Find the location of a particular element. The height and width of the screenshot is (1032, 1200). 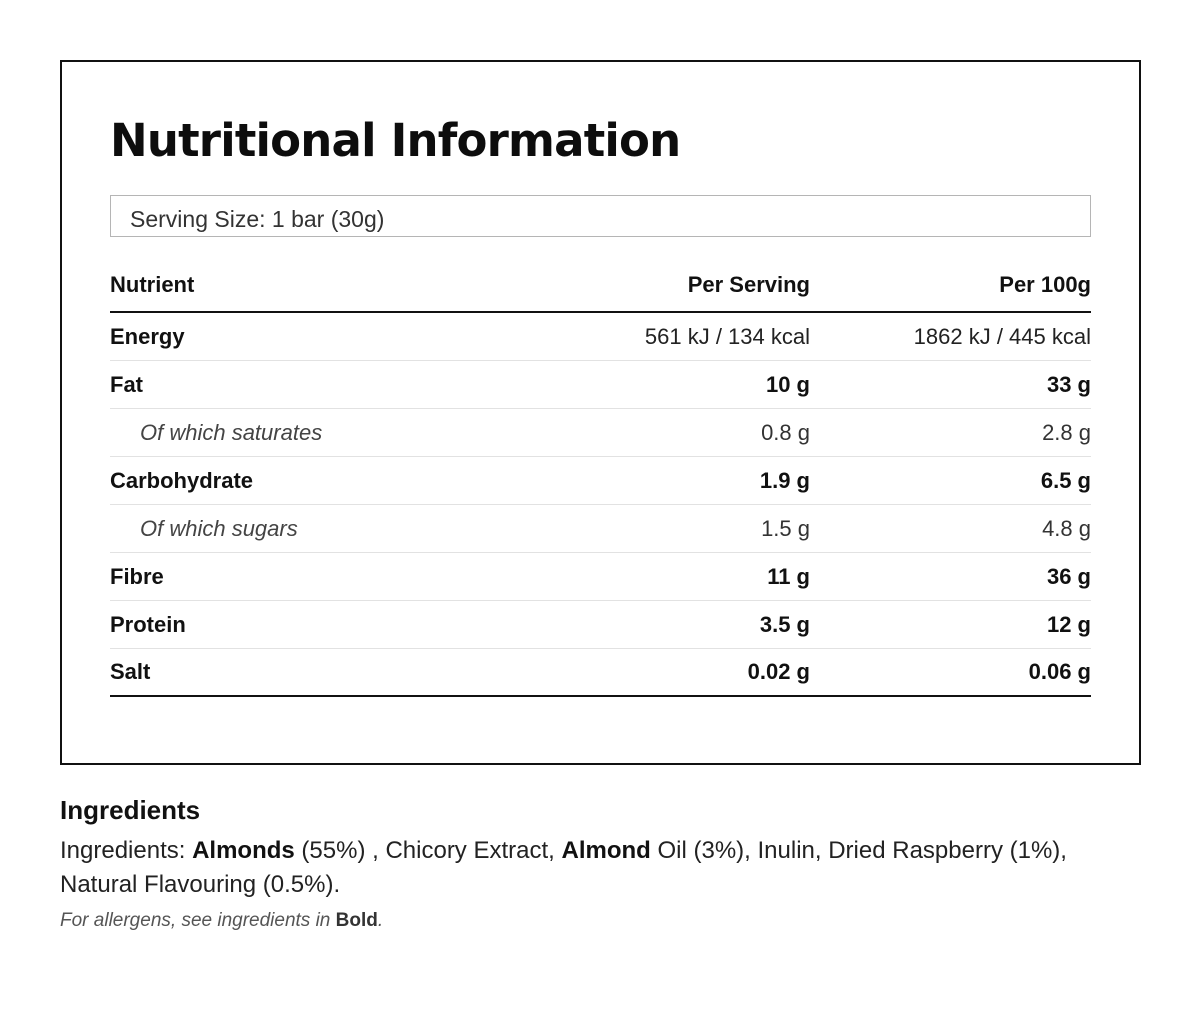

nutrient-name: Protein is located at coordinates (148, 624).